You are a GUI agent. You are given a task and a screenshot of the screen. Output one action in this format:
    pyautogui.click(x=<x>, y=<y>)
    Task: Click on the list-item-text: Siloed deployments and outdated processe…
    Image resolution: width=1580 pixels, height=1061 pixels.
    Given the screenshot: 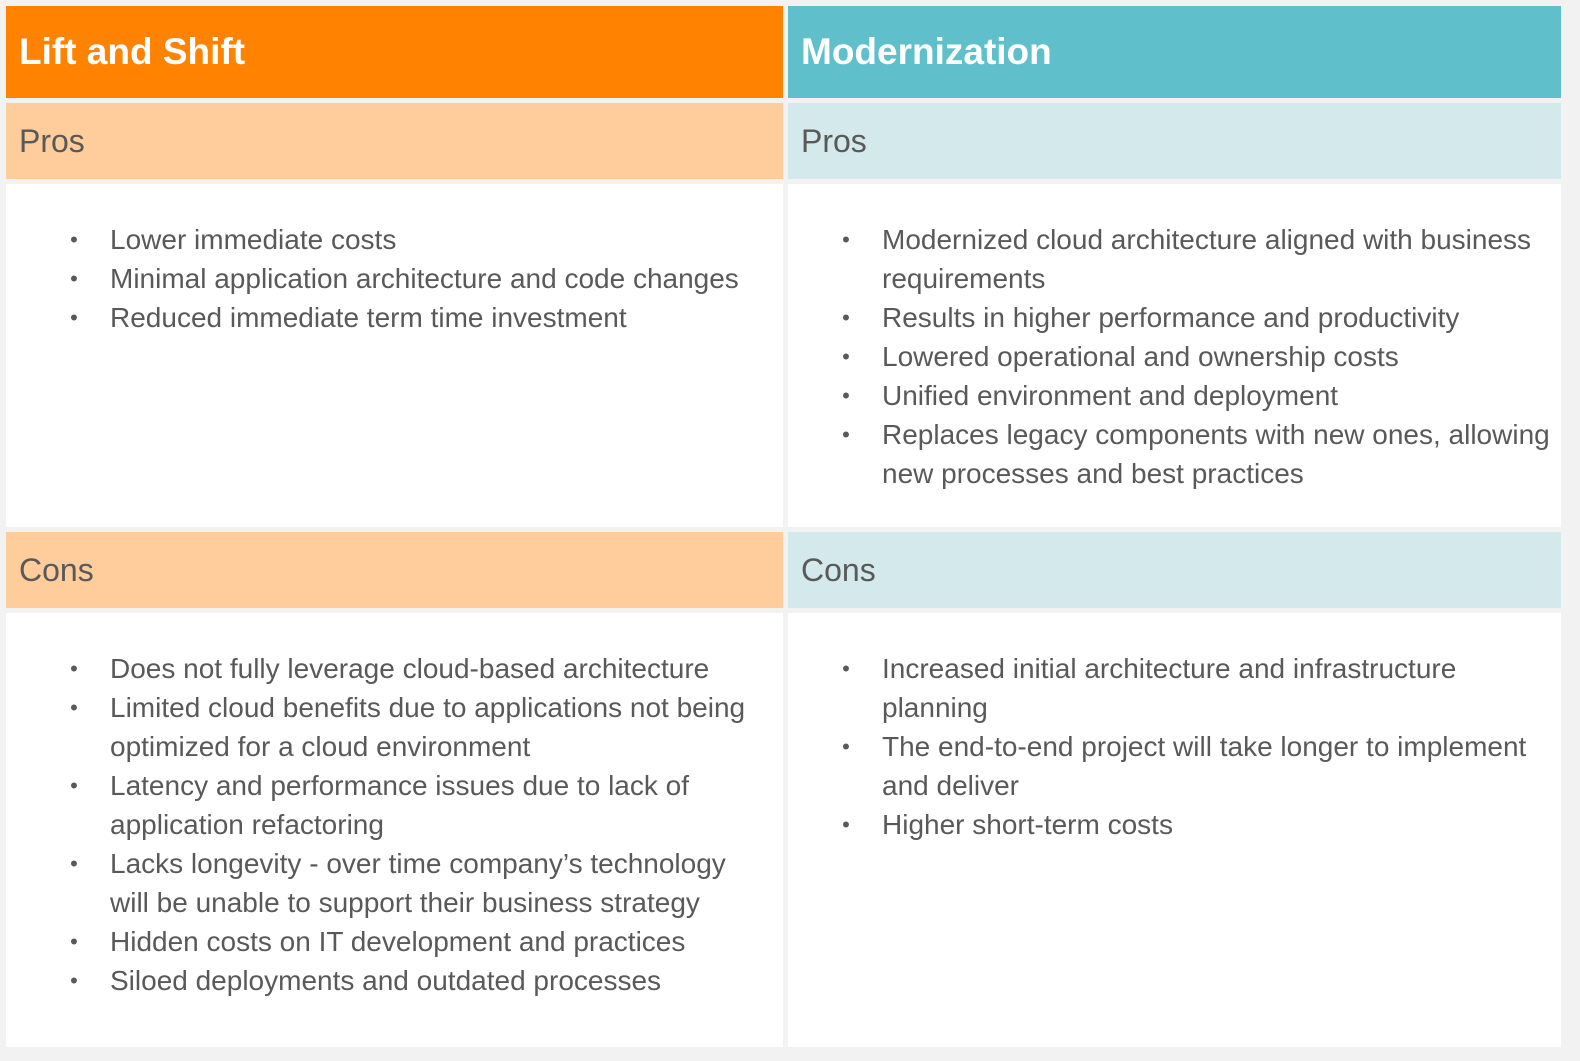 What is the action you would take?
    pyautogui.click(x=386, y=980)
    